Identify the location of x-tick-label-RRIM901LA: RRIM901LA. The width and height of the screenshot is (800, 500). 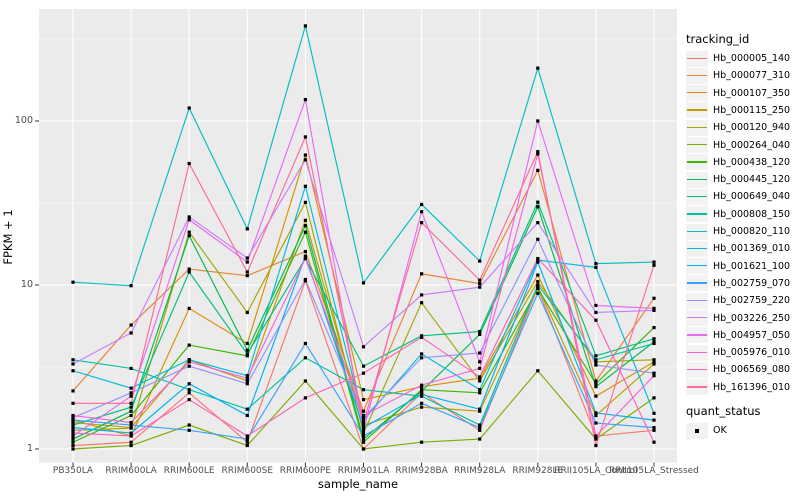
(363, 471).